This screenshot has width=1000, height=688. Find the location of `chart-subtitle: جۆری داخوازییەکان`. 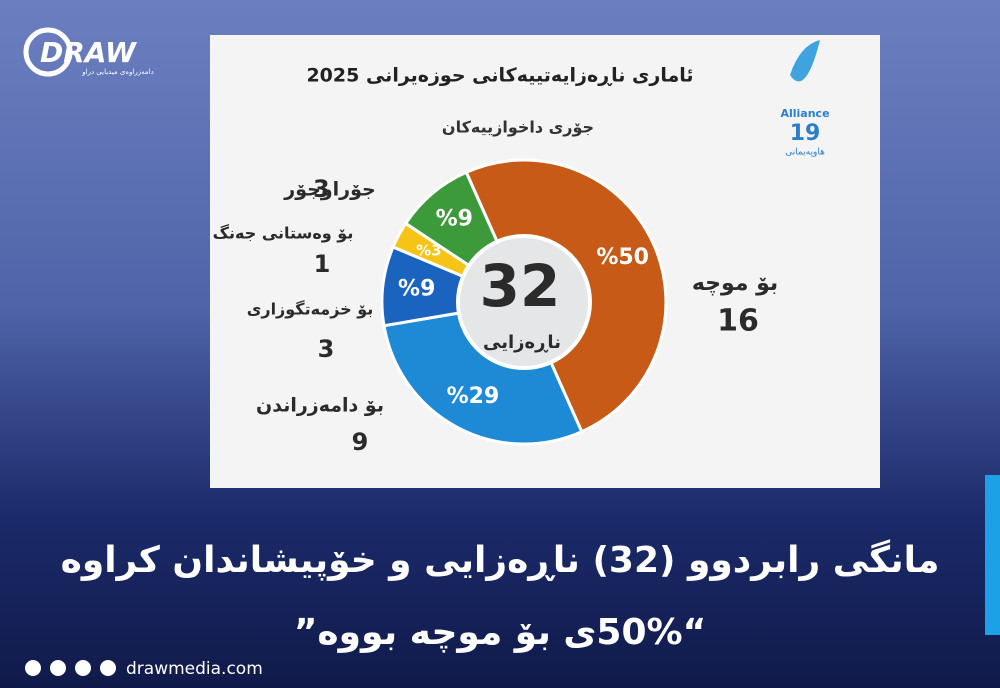

chart-subtitle: جۆری داخوازییەکان is located at coordinates (518, 127).